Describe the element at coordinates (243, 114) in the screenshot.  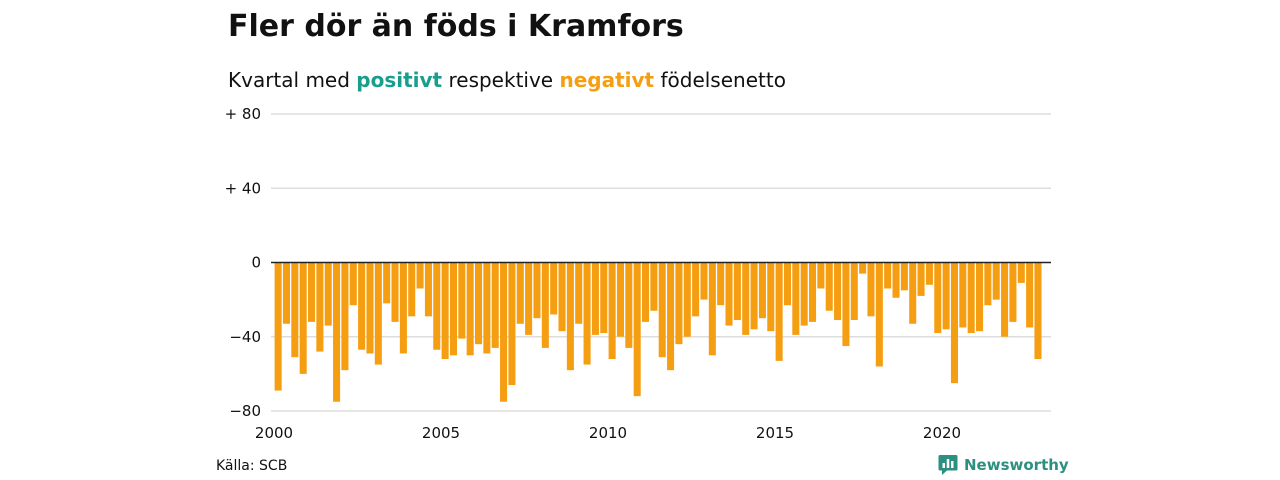
I see `y-tick-label: + 80` at that location.